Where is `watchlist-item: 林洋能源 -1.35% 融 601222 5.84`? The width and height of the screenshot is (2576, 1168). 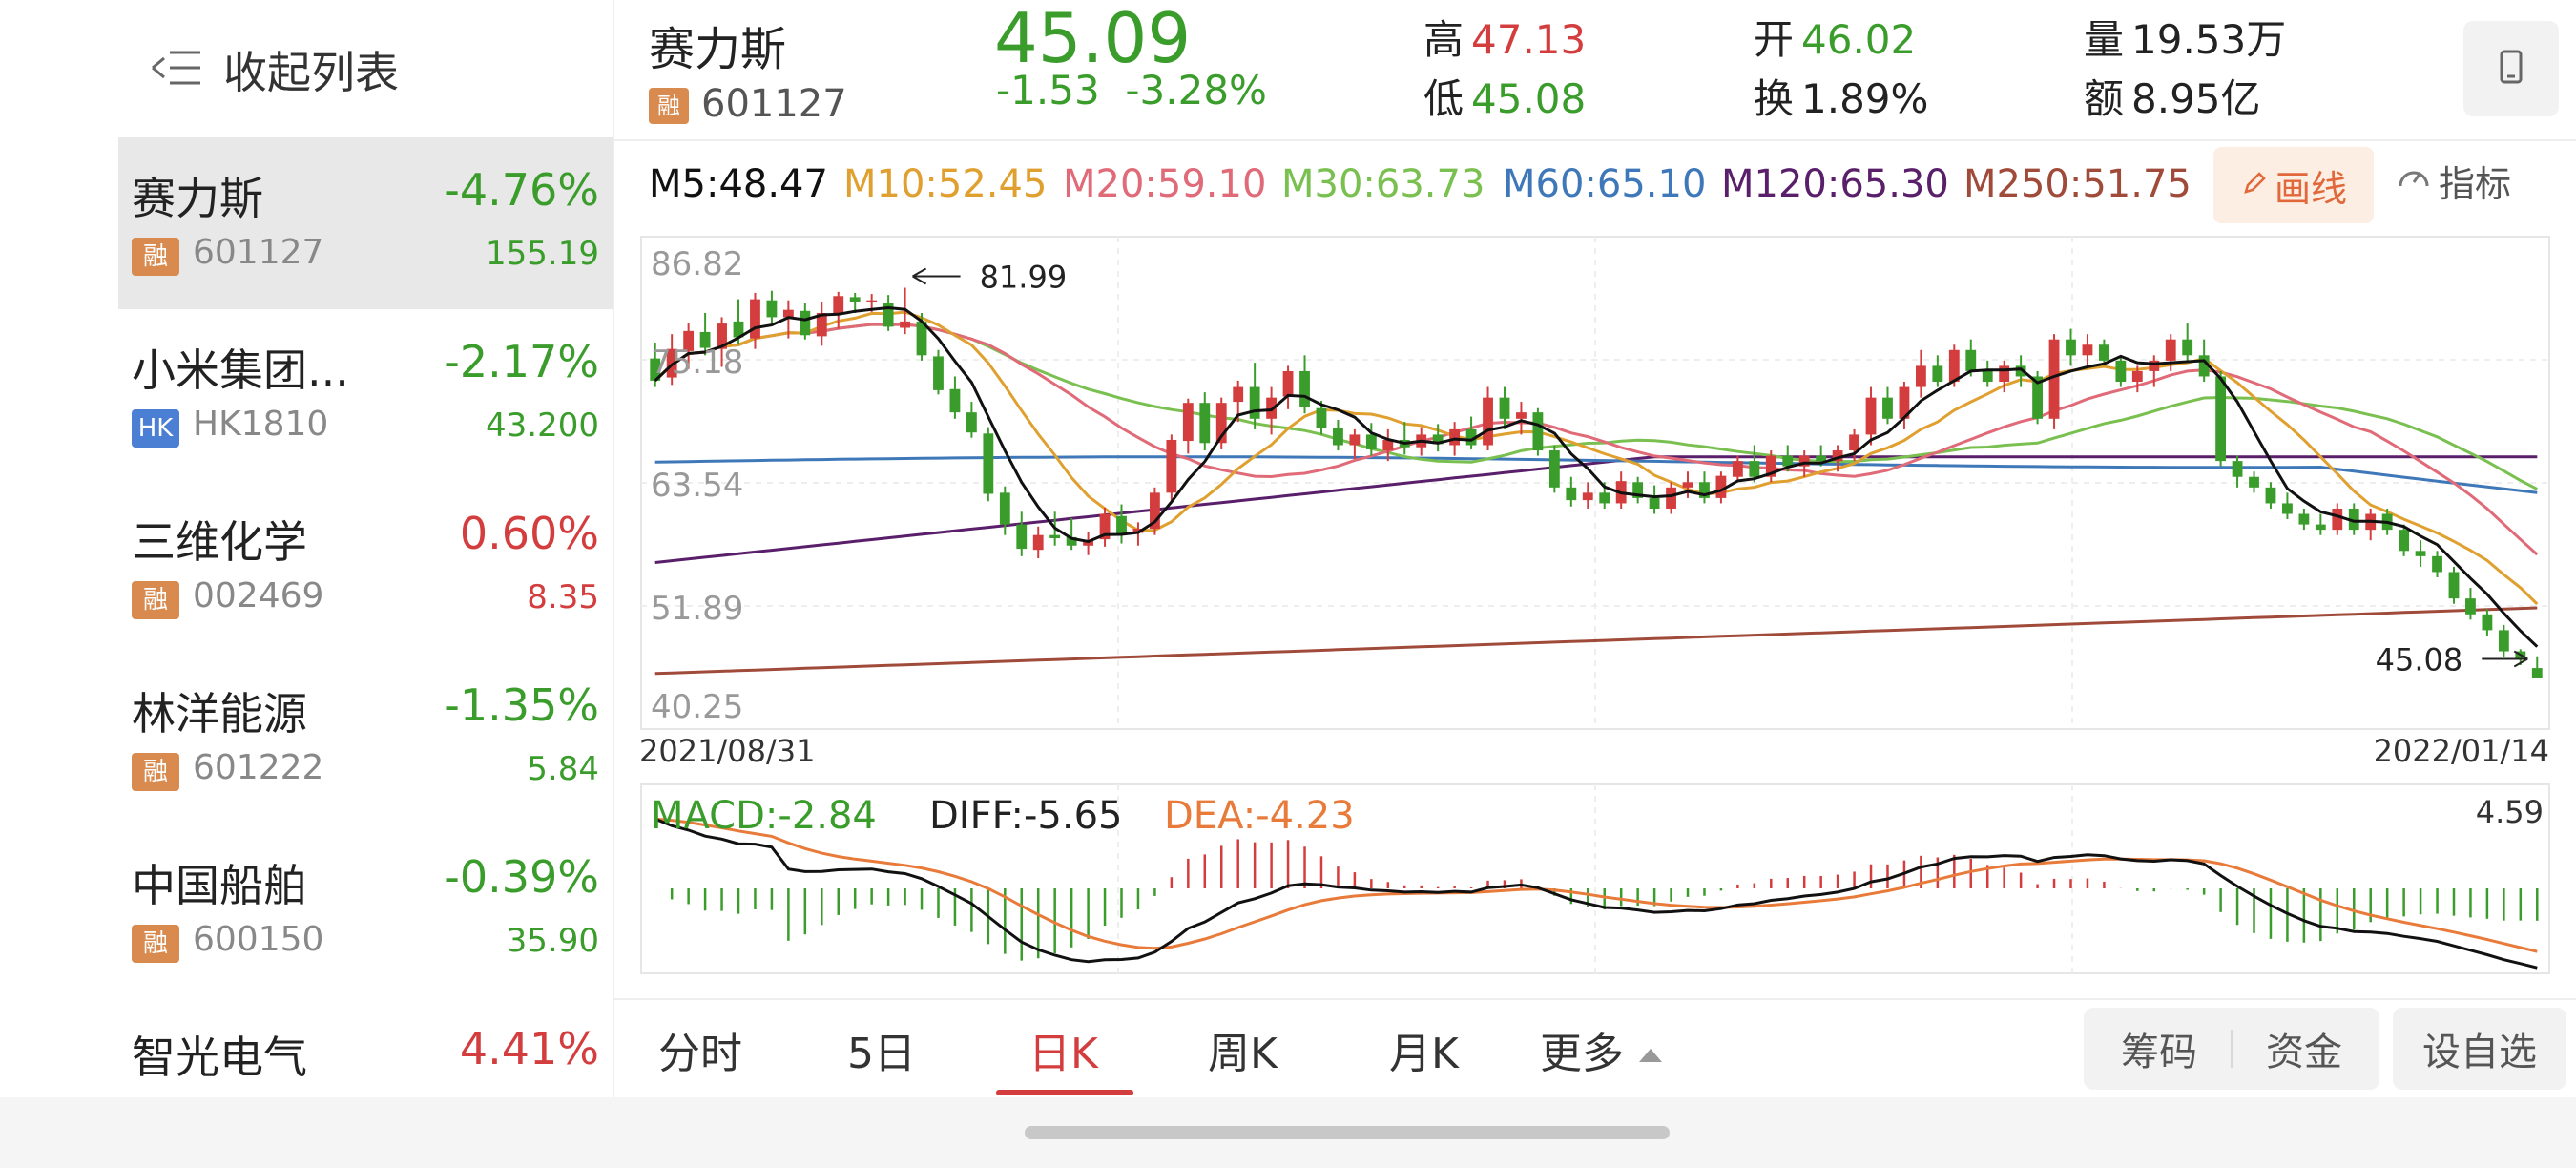 watchlist-item: 林洋能源 -1.35% 融 601222 5.84 is located at coordinates (365, 738).